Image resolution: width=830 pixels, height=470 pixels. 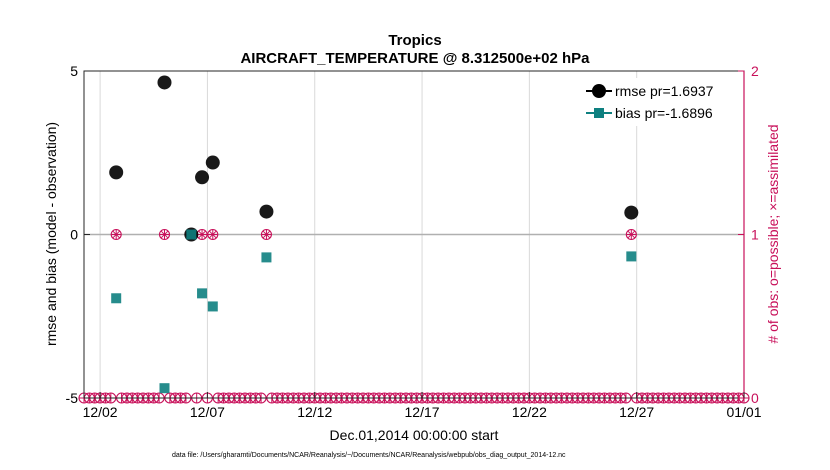 What do you see at coordinates (51, 234) in the screenshot?
I see `y-axis-label: rmse and bias (model - observation)` at bounding box center [51, 234].